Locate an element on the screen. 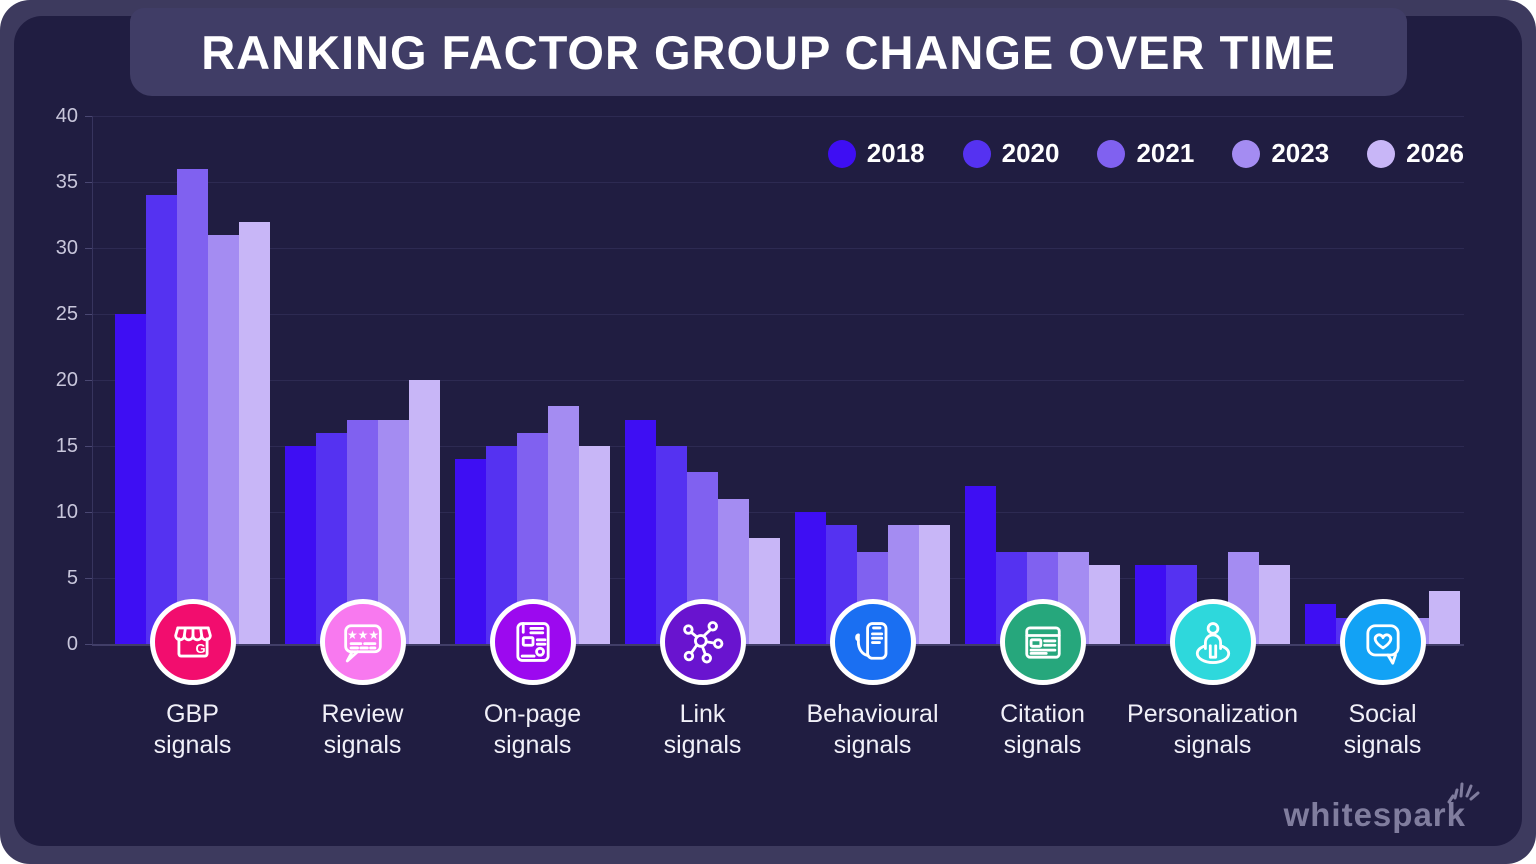 The width and height of the screenshot is (1536, 864). y-axis-label: 30 is located at coordinates (66, 248).